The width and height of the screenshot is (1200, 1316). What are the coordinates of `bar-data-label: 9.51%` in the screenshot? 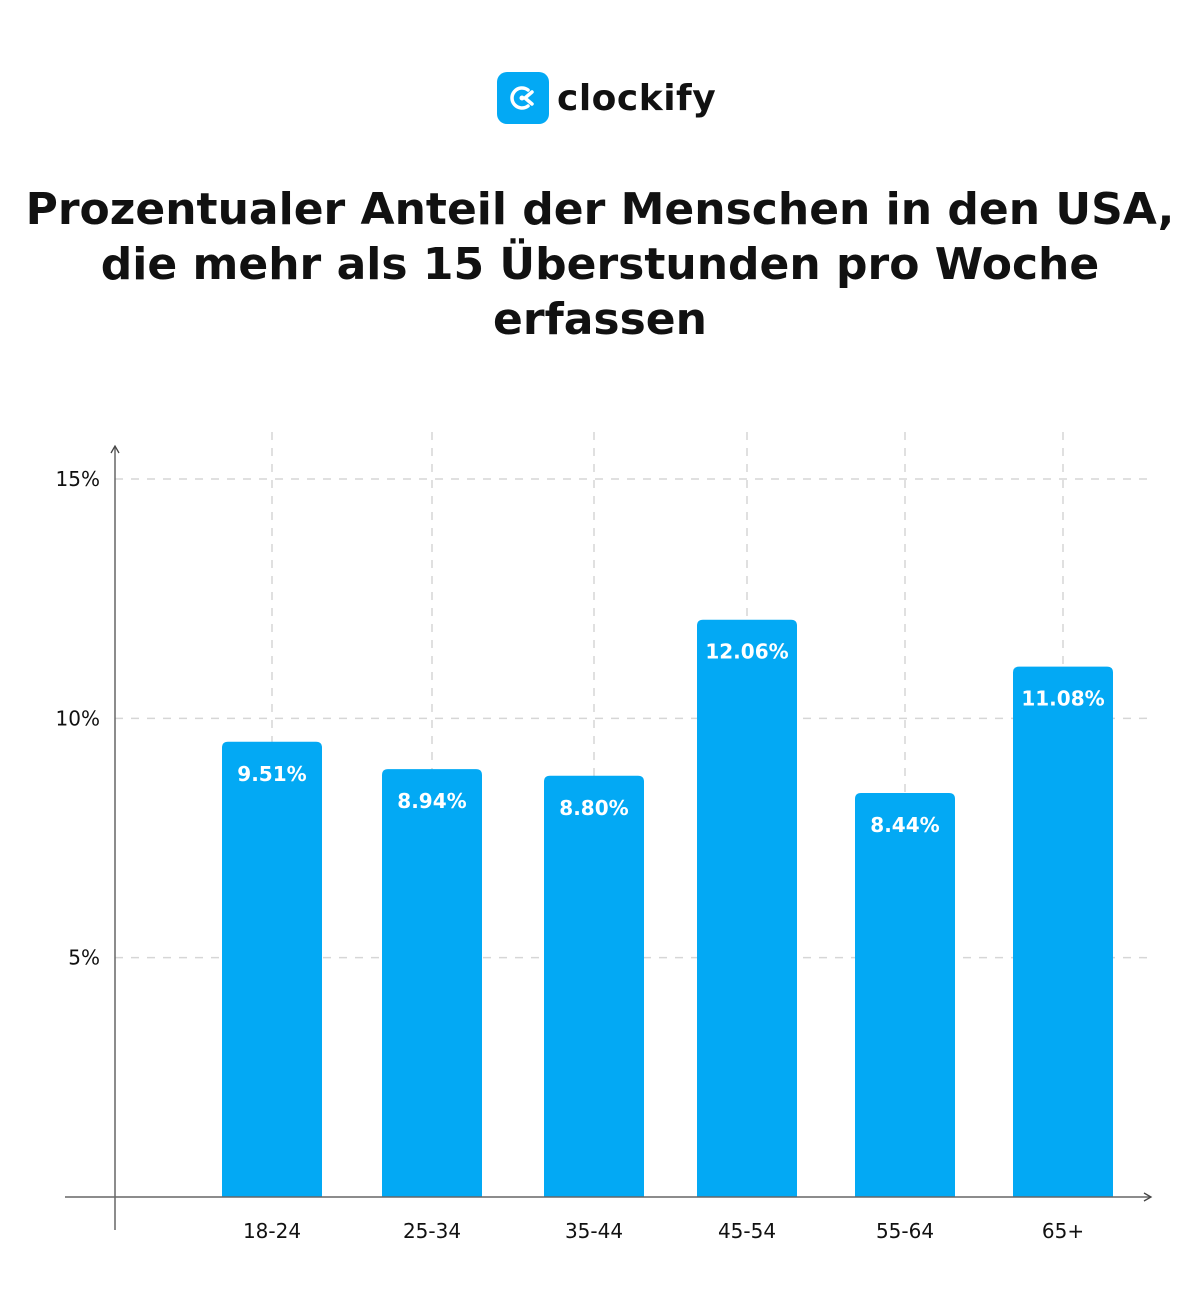 It's located at (271, 774).